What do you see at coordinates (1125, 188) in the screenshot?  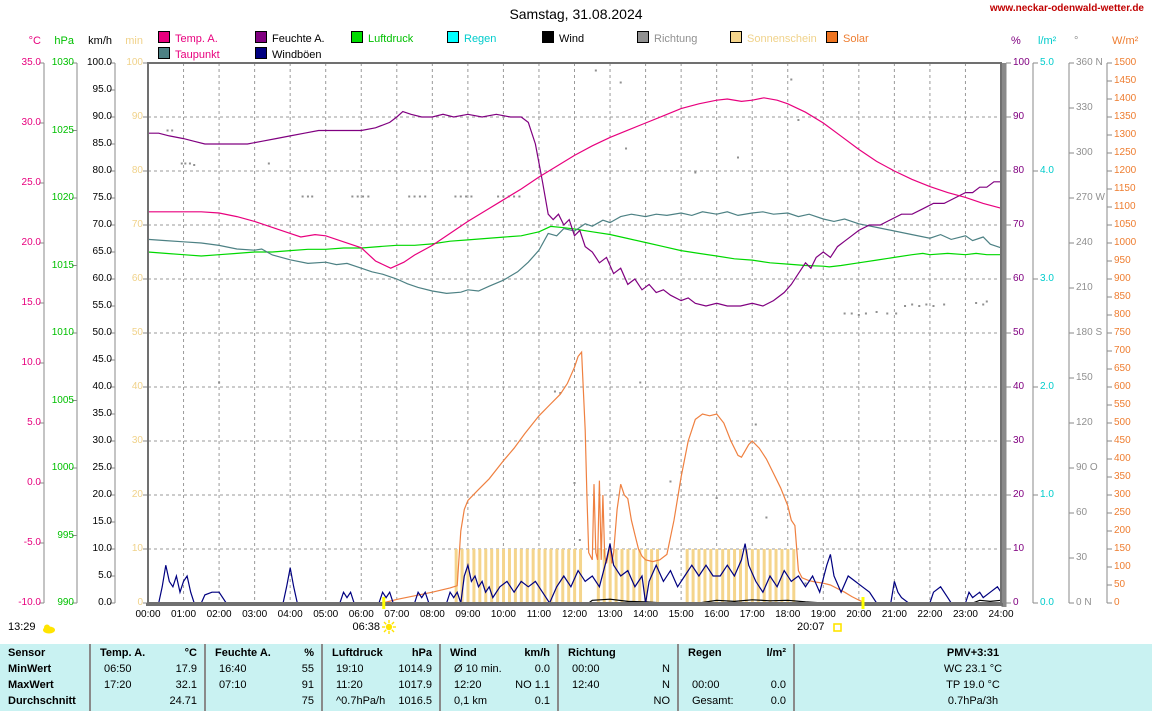 I see `tick-solar-7: 1150` at bounding box center [1125, 188].